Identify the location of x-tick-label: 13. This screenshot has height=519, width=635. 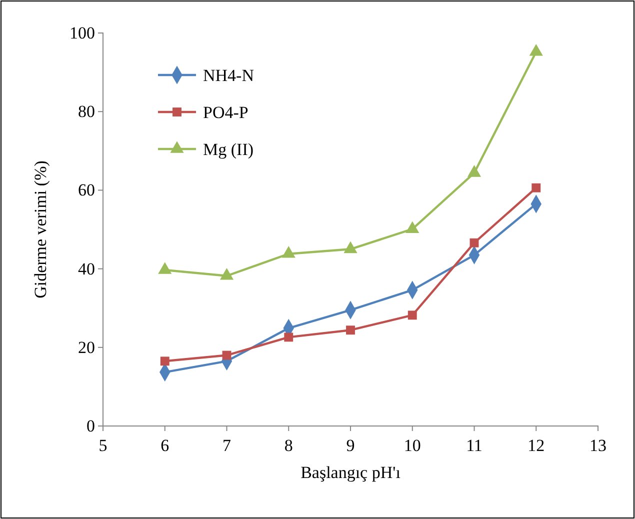
(598, 445).